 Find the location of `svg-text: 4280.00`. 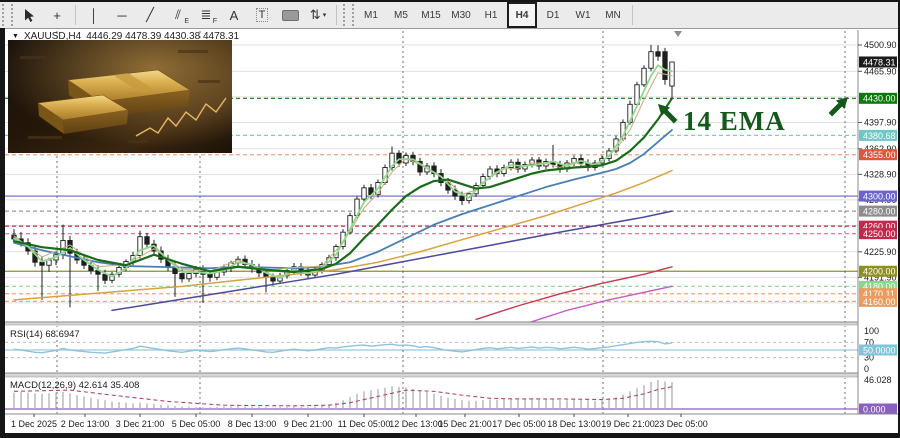

svg-text: 4280.00 is located at coordinates (879, 212).